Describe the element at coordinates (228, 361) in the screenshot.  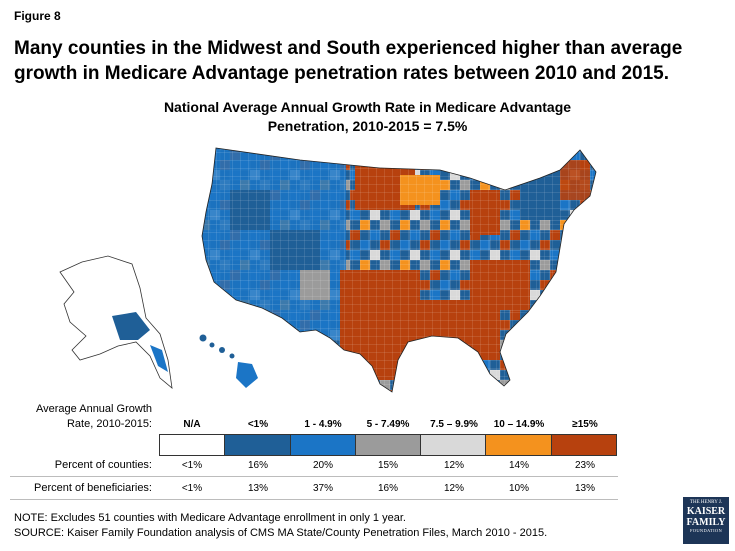
I see `hawaii` at that location.